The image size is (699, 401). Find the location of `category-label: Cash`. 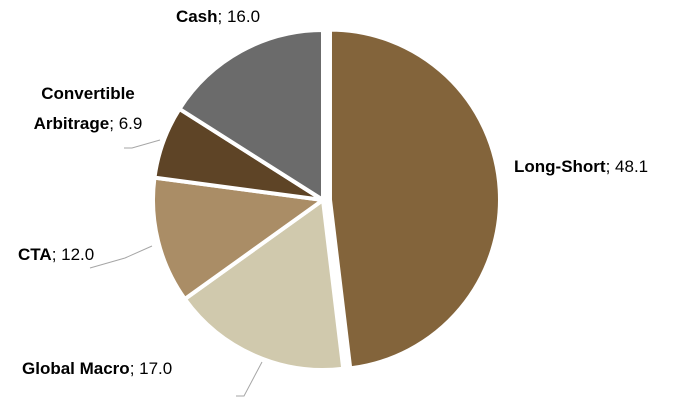

category-label: Cash is located at coordinates (197, 16).